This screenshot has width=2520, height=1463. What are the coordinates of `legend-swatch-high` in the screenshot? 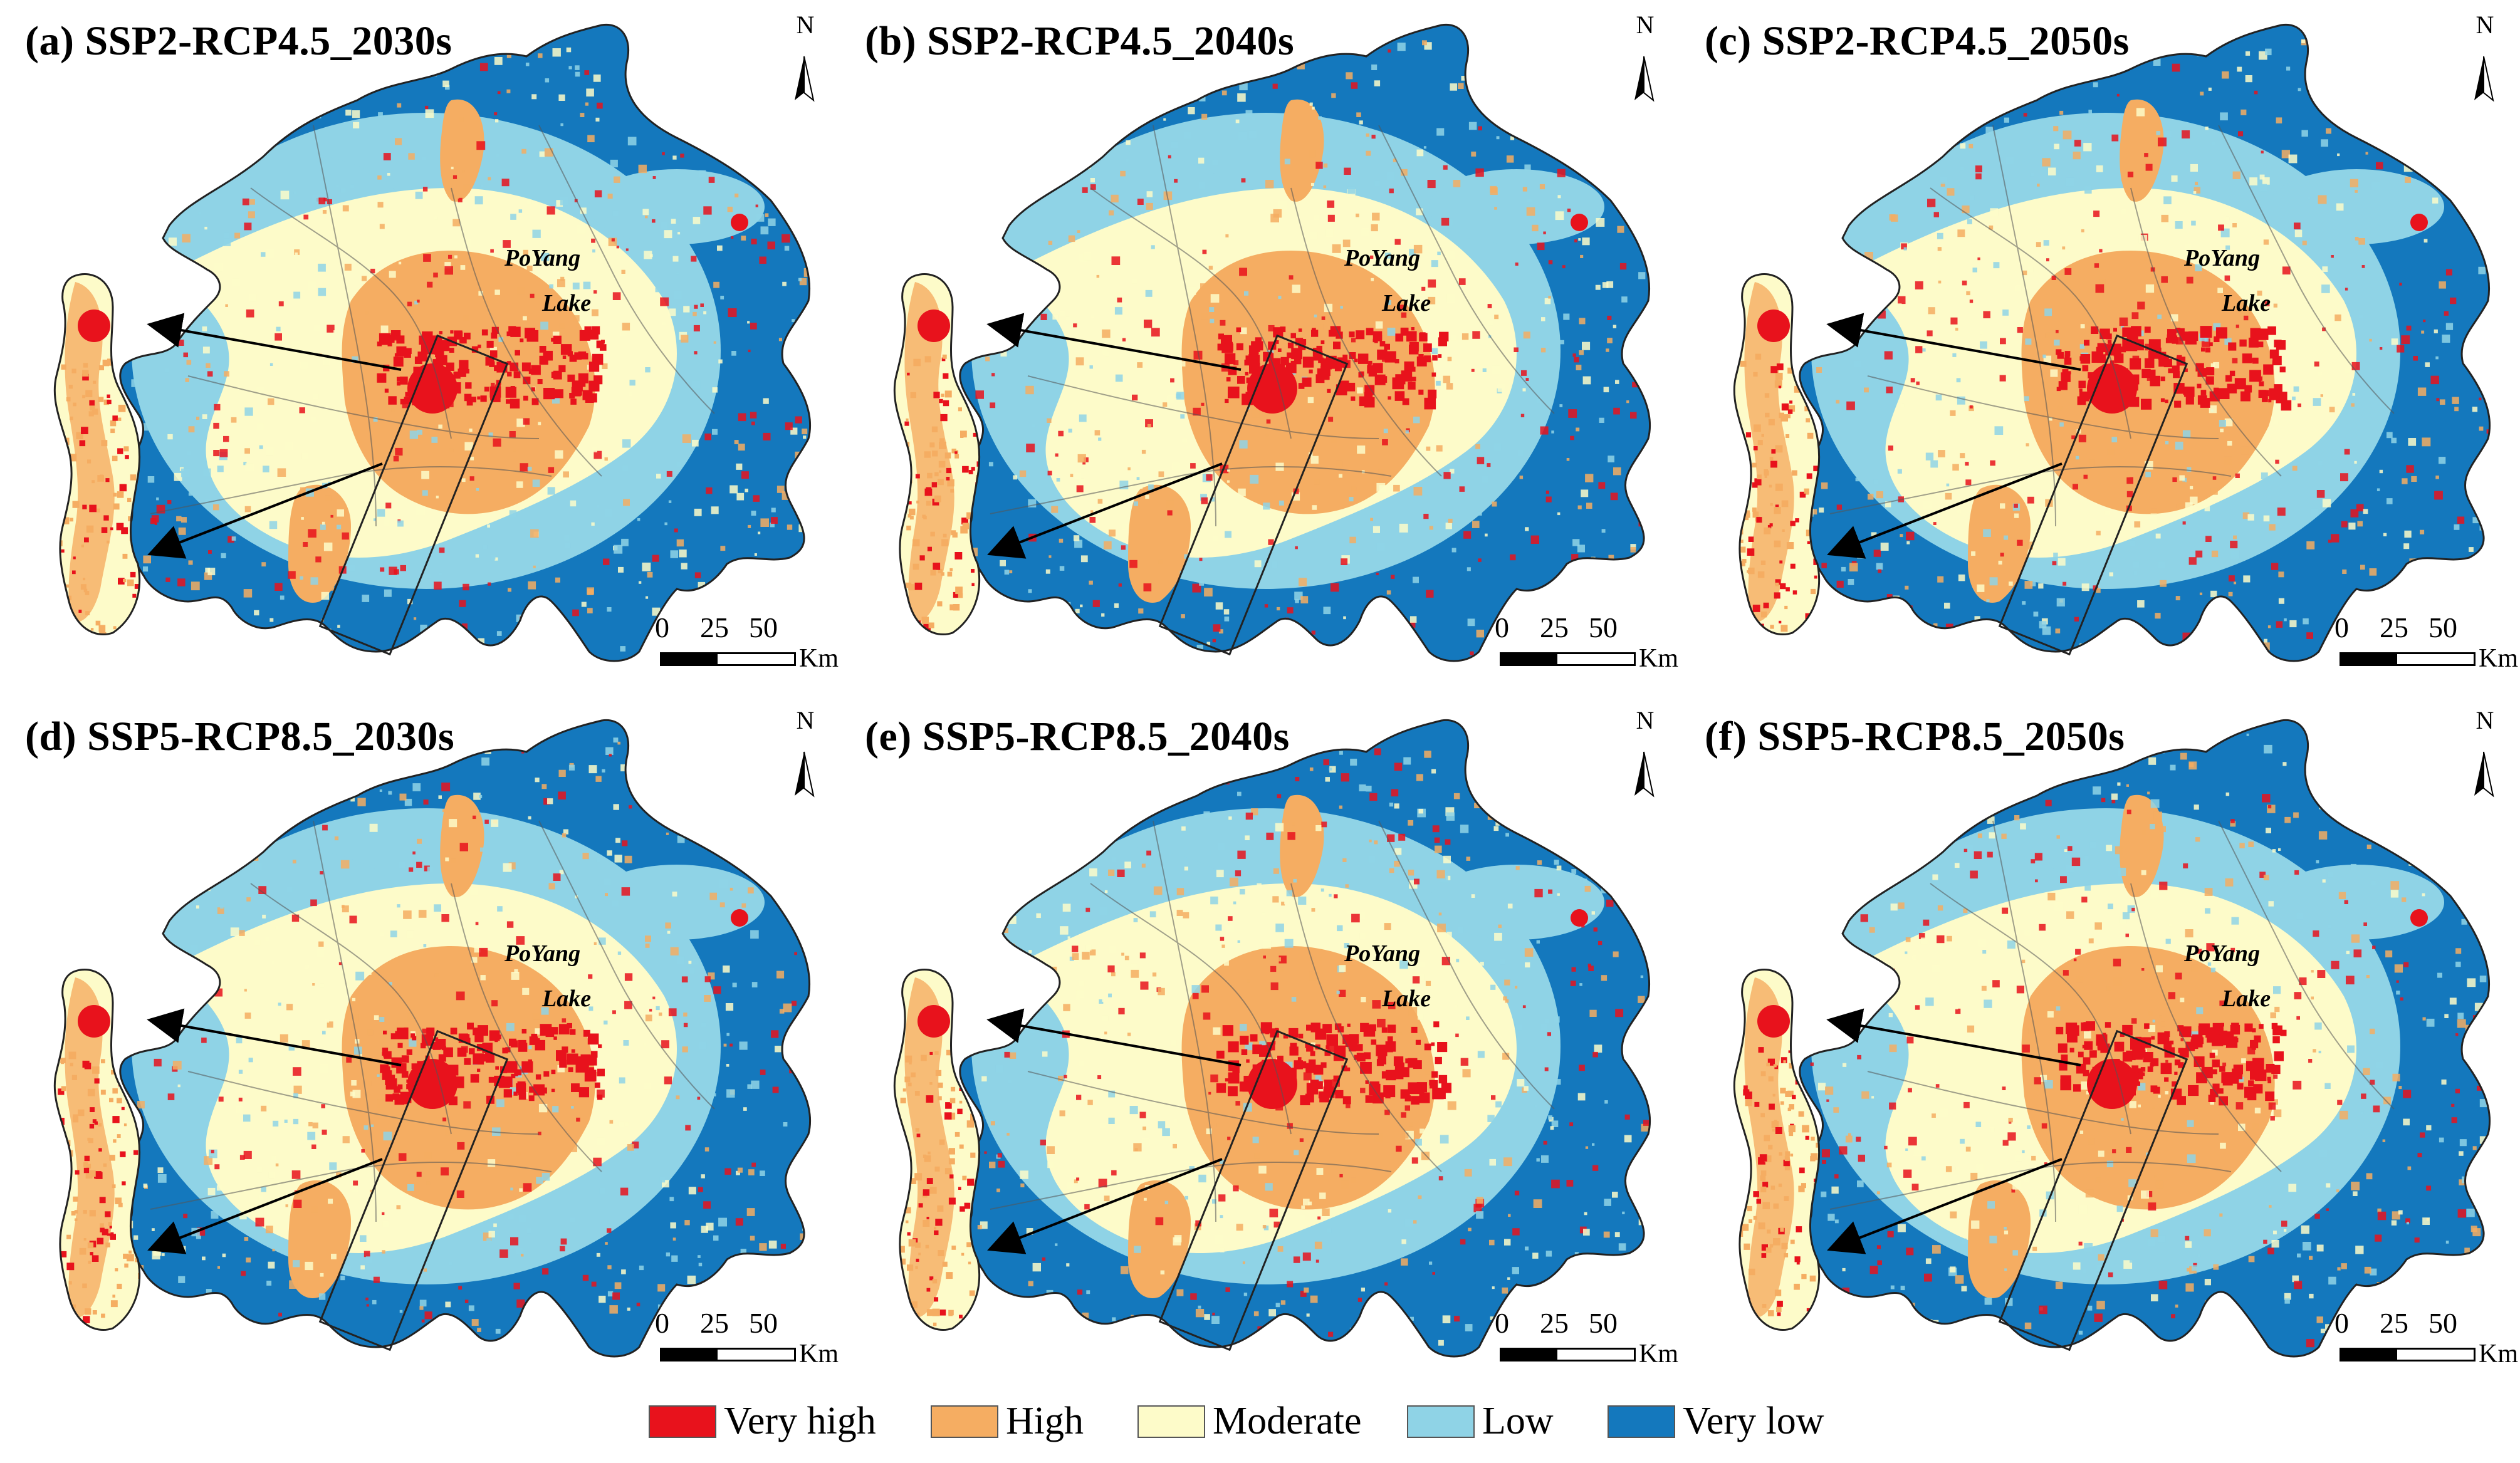 It's located at (965, 1421).